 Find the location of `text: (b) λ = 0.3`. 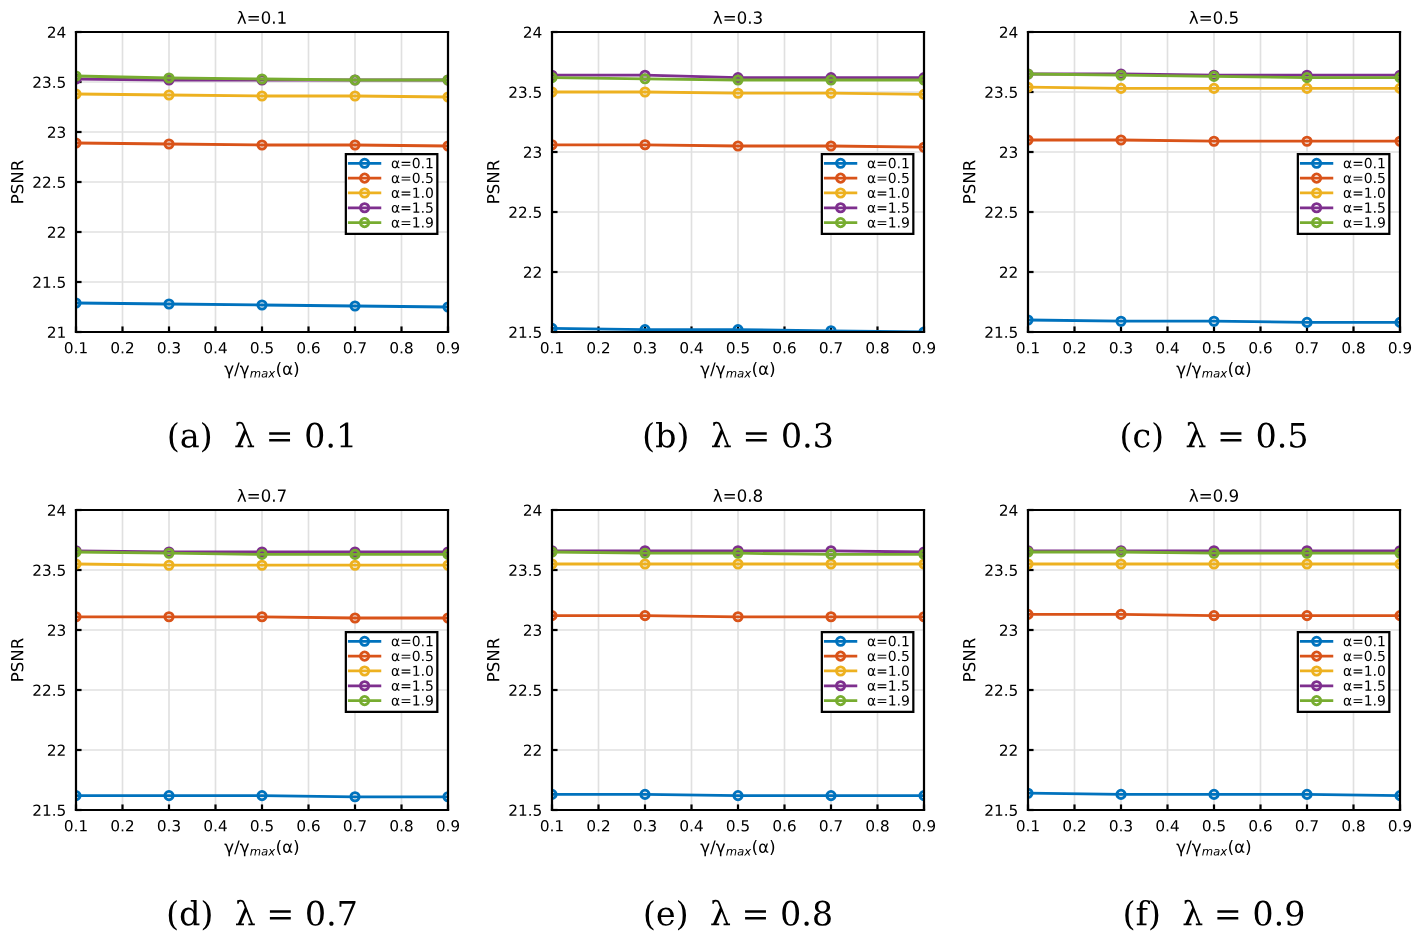

text: (b) λ = 0.3 is located at coordinates (738, 437).